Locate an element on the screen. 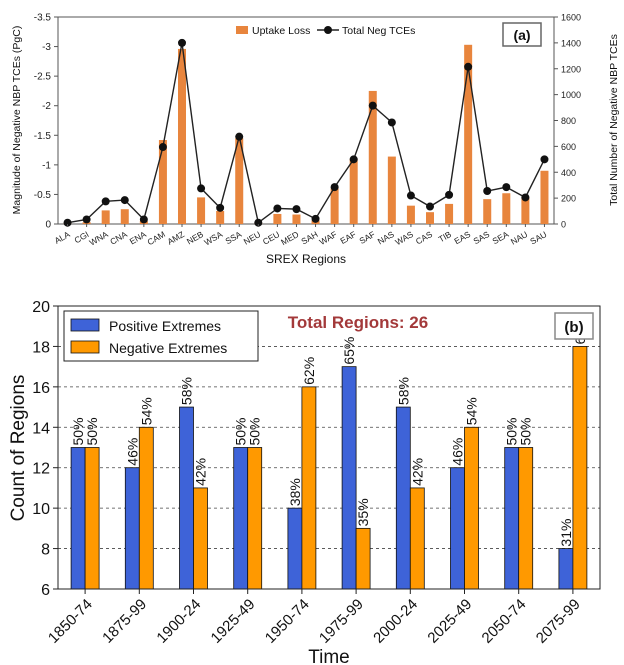  panel-b-legend: Positive Extremes Negative Extremes is located at coordinates (161, 336).